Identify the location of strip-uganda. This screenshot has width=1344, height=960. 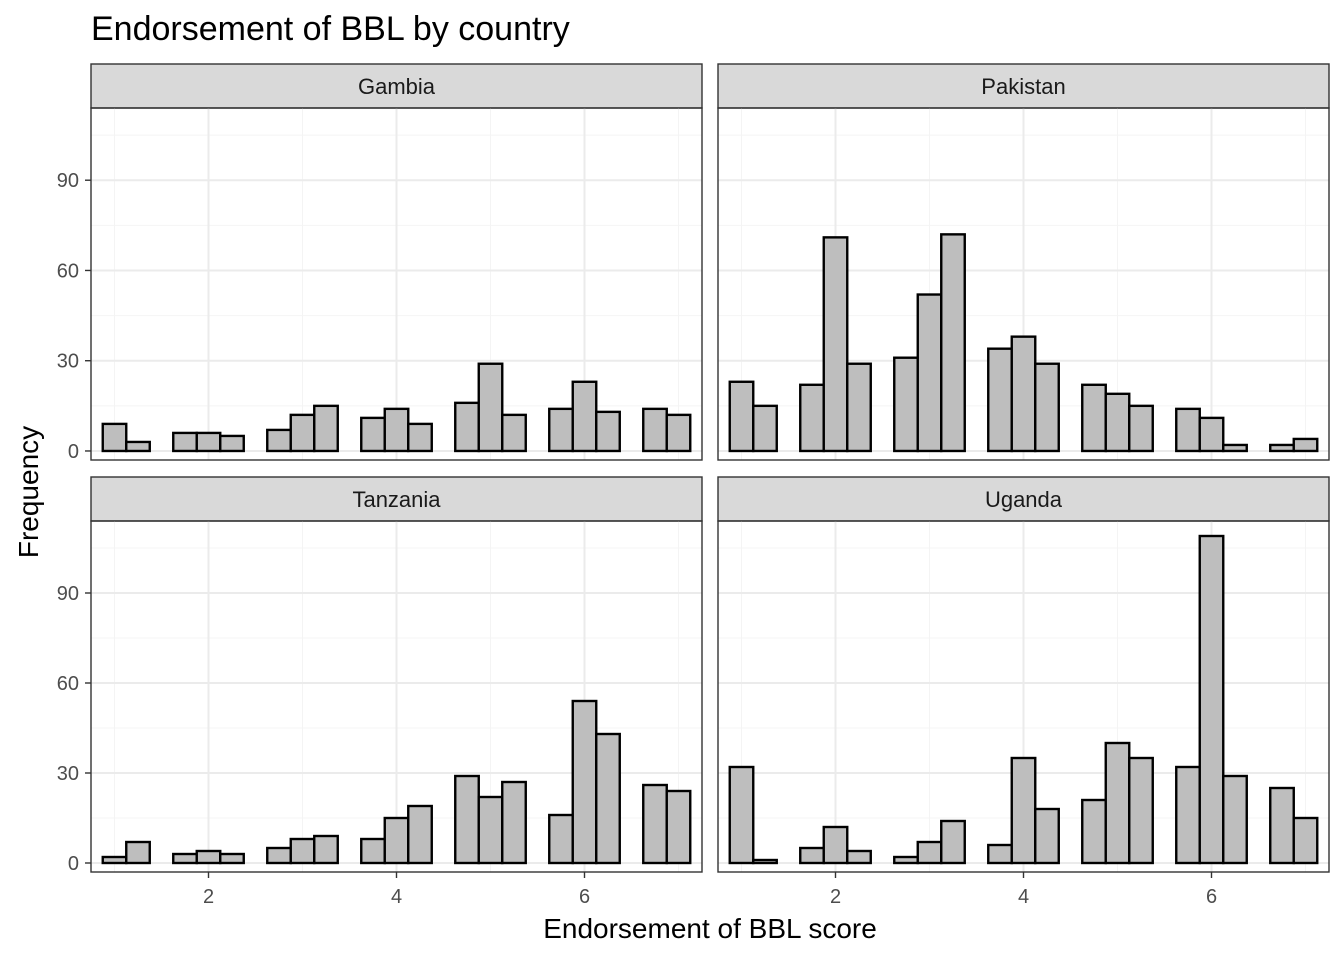
(1023, 499).